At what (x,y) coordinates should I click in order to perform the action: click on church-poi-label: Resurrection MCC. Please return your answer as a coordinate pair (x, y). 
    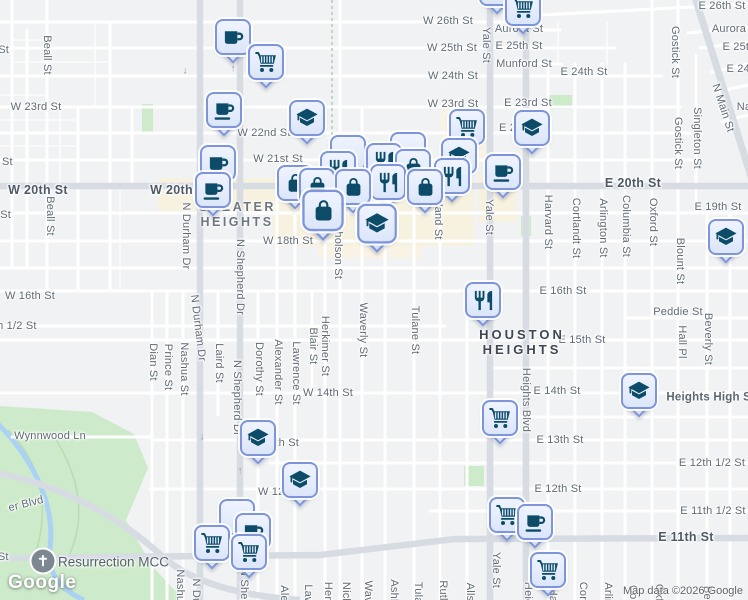
    Looking at the image, I should click on (114, 562).